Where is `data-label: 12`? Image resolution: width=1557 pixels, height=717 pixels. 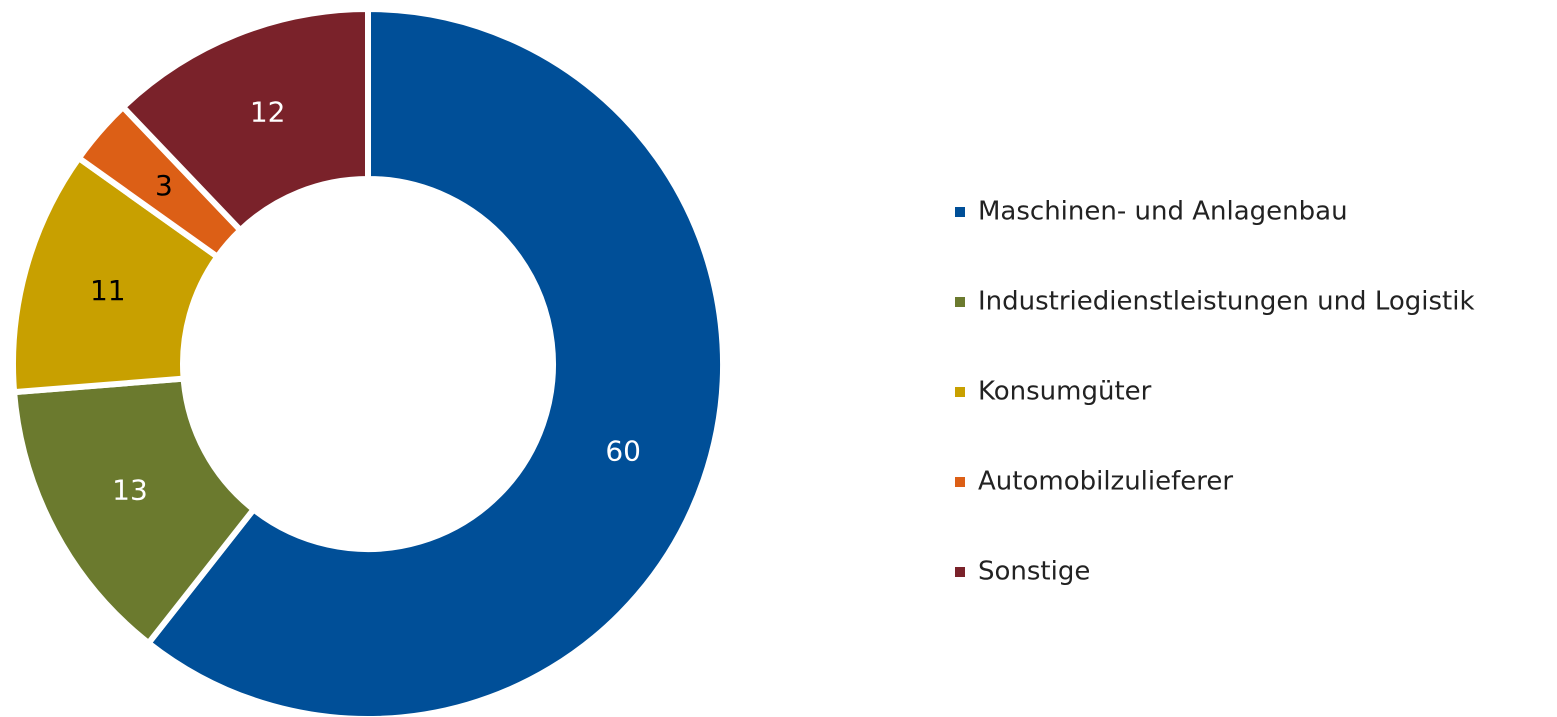
data-label: 12 is located at coordinates (268, 111).